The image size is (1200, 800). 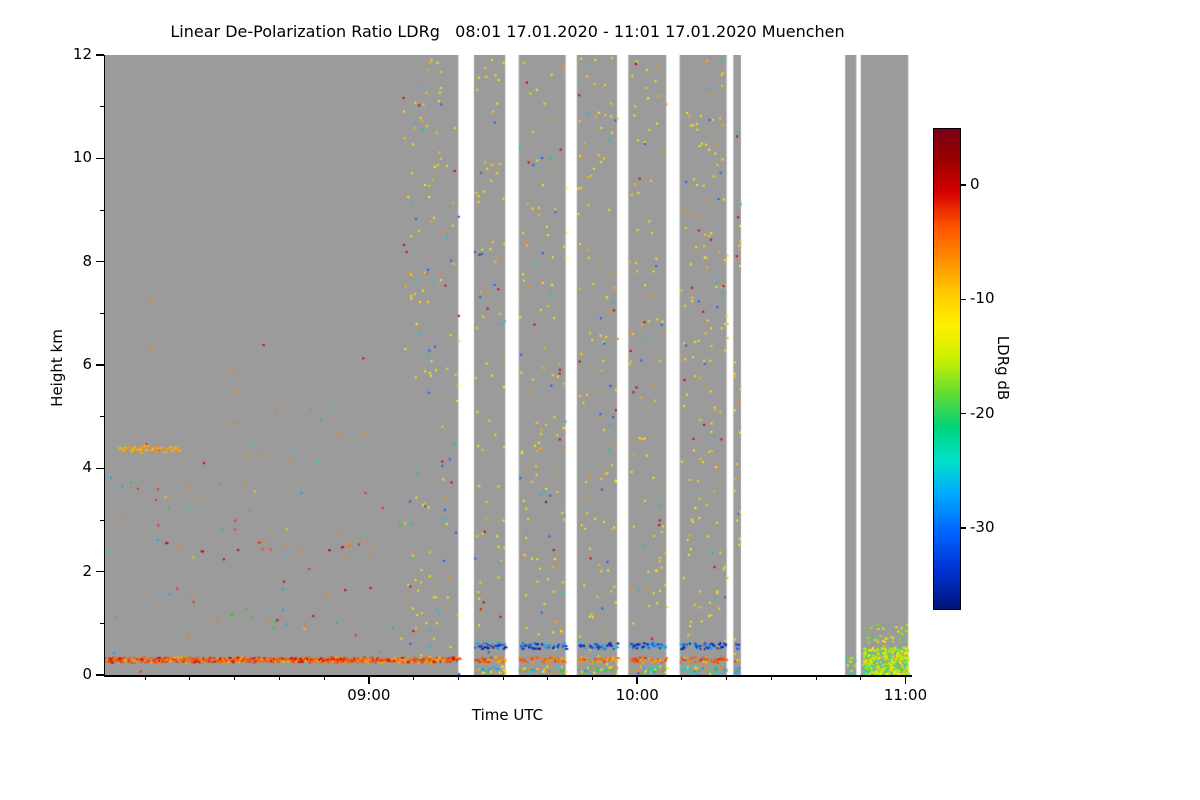 What do you see at coordinates (507, 676) in the screenshot?
I see `x-axis-line` at bounding box center [507, 676].